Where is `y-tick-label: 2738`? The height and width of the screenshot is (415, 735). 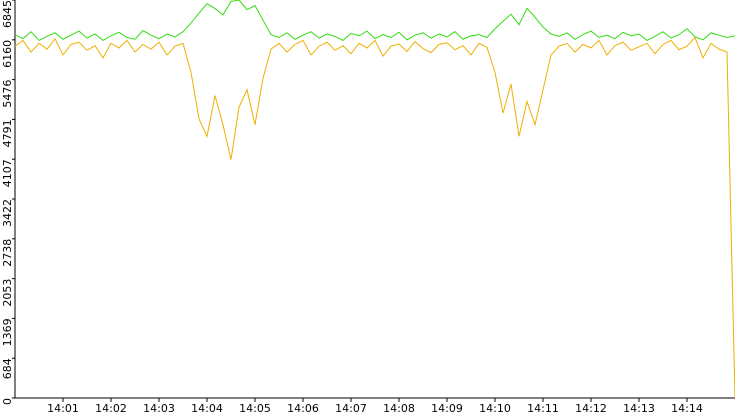
y-tick-label: 2738 is located at coordinates (7, 253).